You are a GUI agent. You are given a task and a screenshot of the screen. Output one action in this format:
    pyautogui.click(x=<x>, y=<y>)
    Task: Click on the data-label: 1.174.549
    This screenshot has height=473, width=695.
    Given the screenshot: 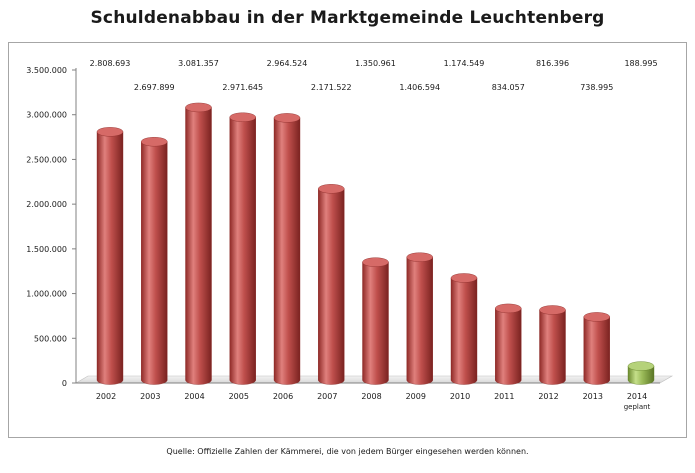 What is the action you would take?
    pyautogui.click(x=464, y=63)
    